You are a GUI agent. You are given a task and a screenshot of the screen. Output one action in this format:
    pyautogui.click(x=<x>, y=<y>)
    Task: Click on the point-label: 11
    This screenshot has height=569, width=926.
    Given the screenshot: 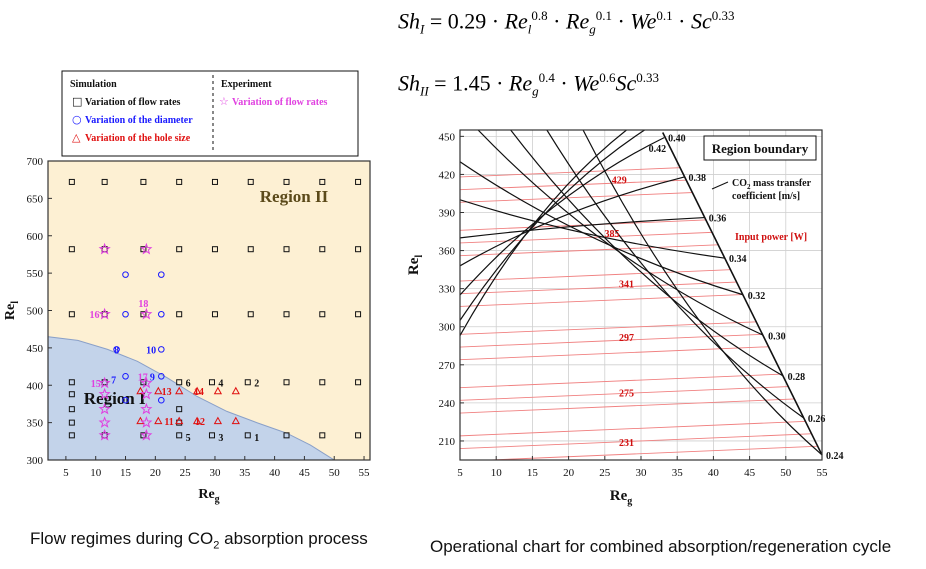 What is the action you would take?
    pyautogui.click(x=168, y=422)
    